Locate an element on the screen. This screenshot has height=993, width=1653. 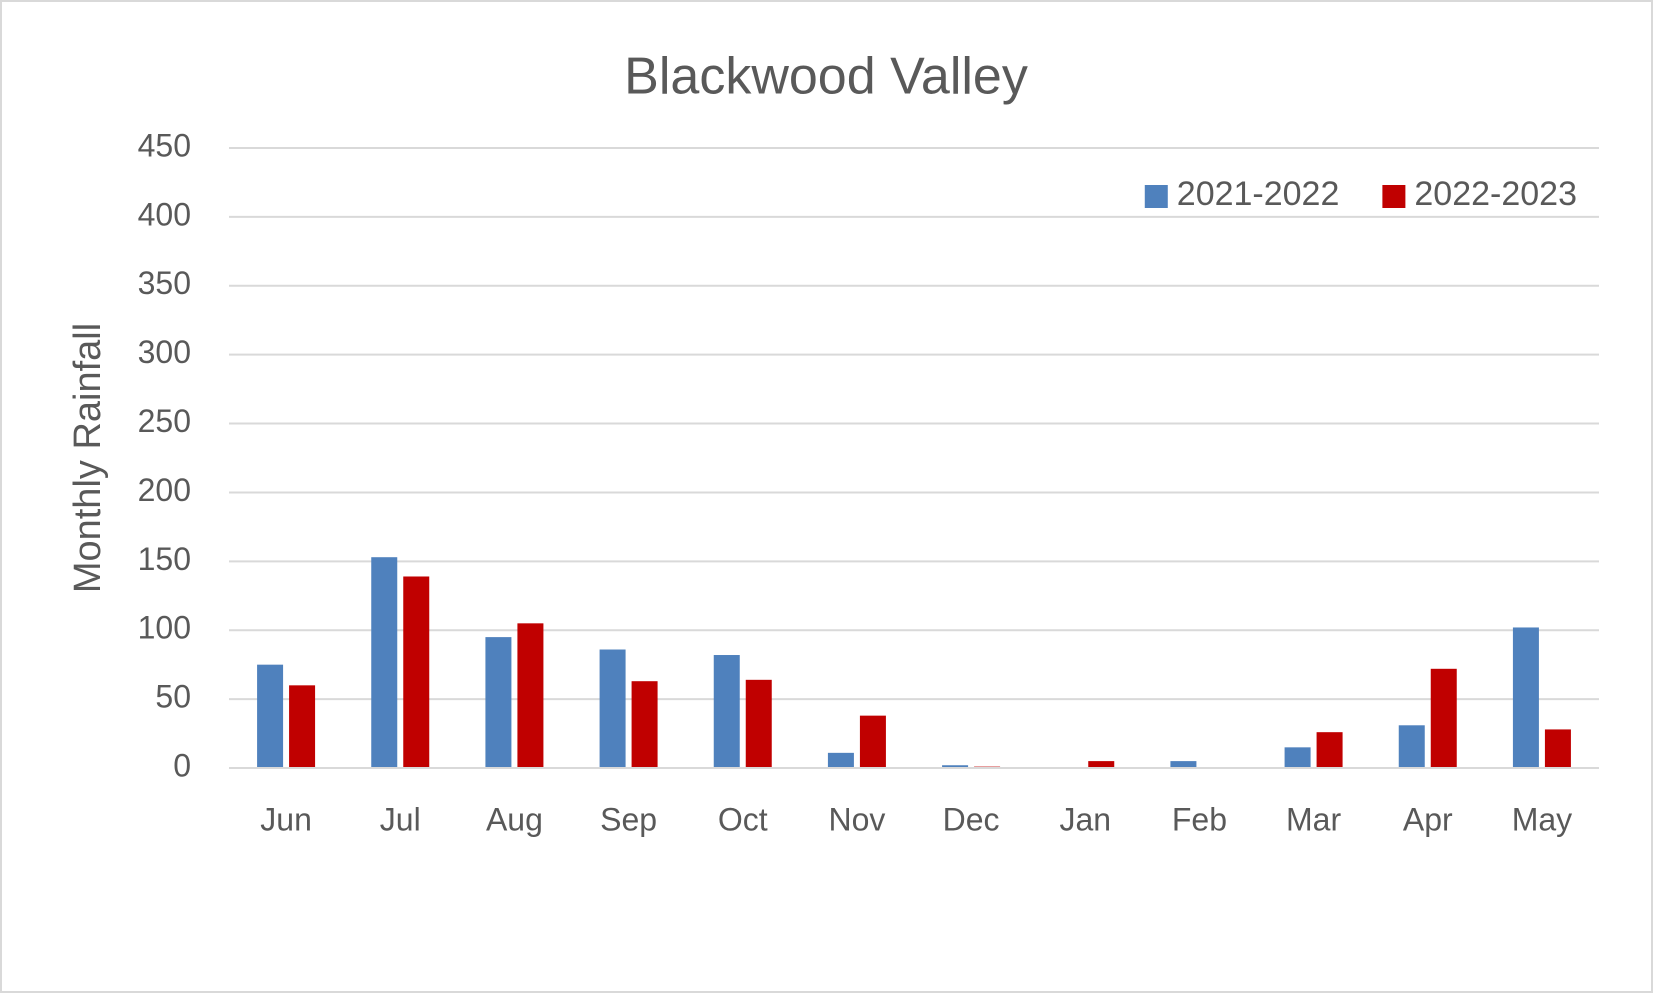
y-tick-label: 250 is located at coordinates (164, 421).